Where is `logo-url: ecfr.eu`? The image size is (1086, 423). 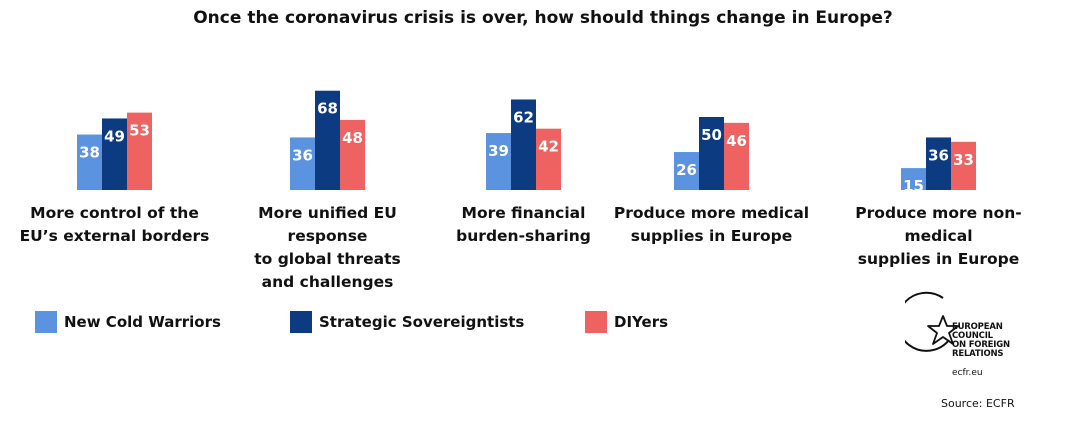 logo-url: ecfr.eu is located at coordinates (967, 373).